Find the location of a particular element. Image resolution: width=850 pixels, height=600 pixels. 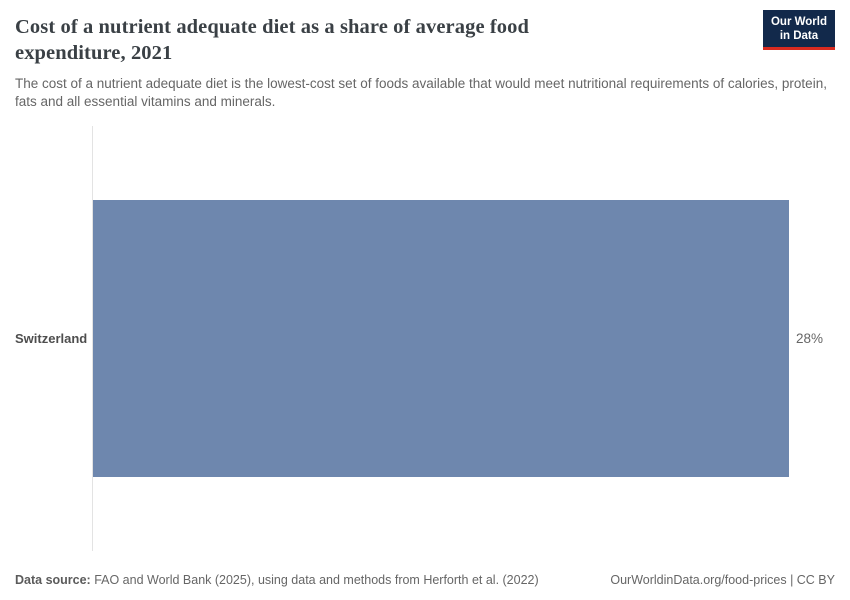

owid-logo: Our World in Data is located at coordinates (798, 30).